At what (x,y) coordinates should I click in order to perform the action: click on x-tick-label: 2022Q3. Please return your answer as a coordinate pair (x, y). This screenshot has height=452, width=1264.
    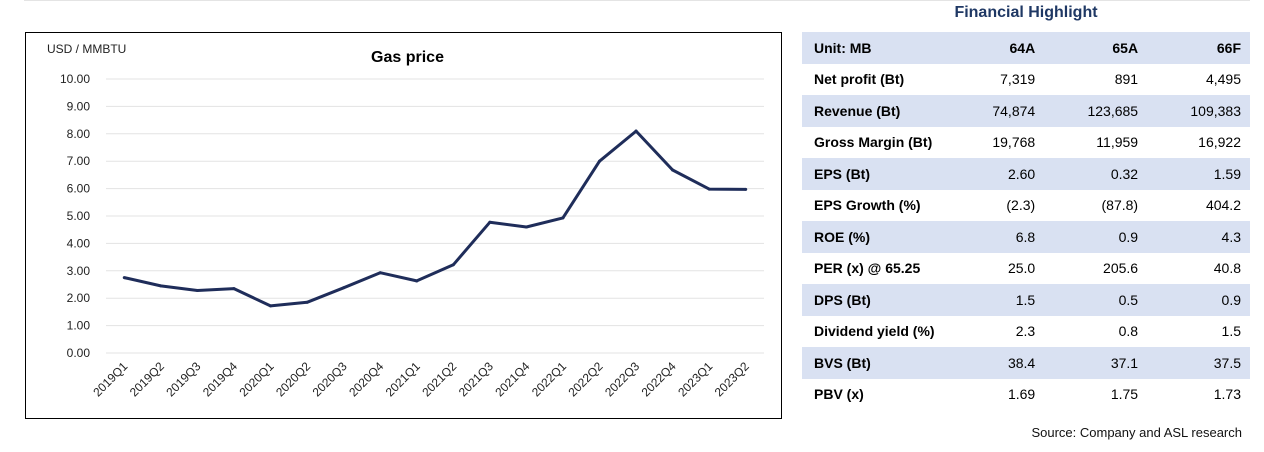
    Looking at the image, I should click on (622, 379).